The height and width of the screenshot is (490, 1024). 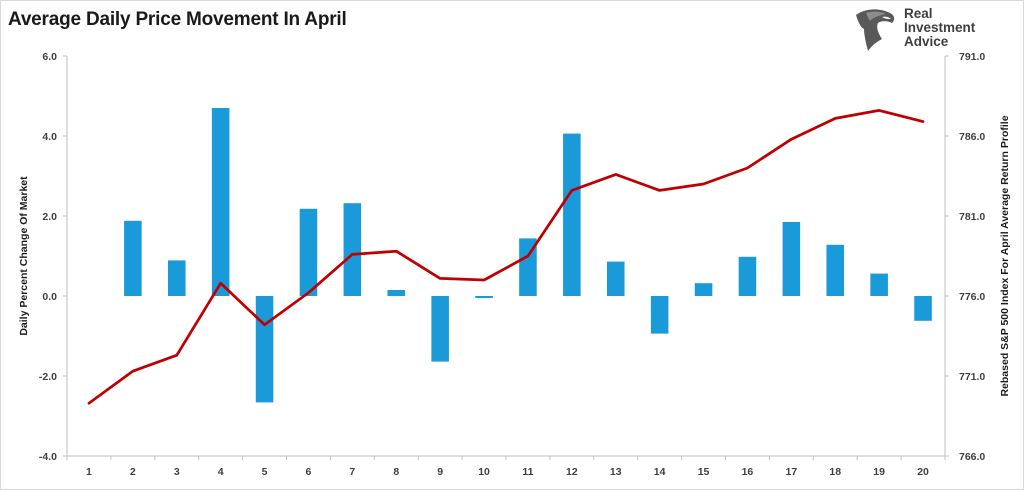 I want to click on x-tick-label: 10, so click(x=484, y=472).